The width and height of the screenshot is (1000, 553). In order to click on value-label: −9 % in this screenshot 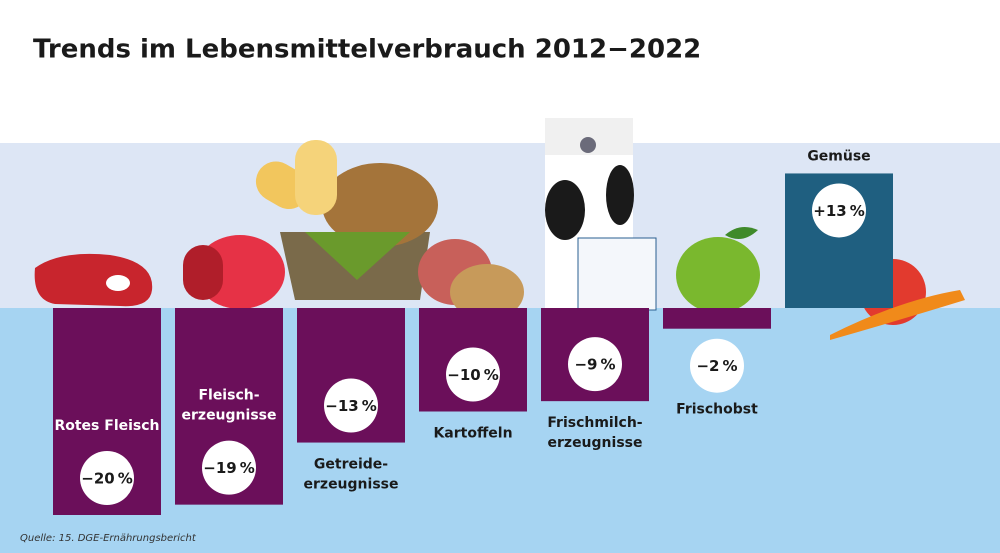, I will do `click(594, 365)`.